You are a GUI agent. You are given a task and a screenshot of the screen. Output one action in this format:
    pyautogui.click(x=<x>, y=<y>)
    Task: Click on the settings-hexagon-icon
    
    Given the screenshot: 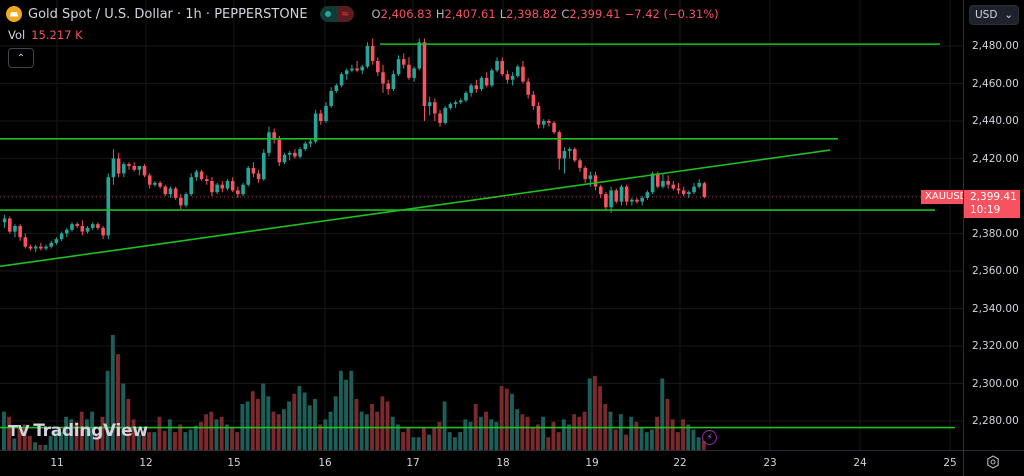 What is the action you would take?
    pyautogui.click(x=993, y=462)
    